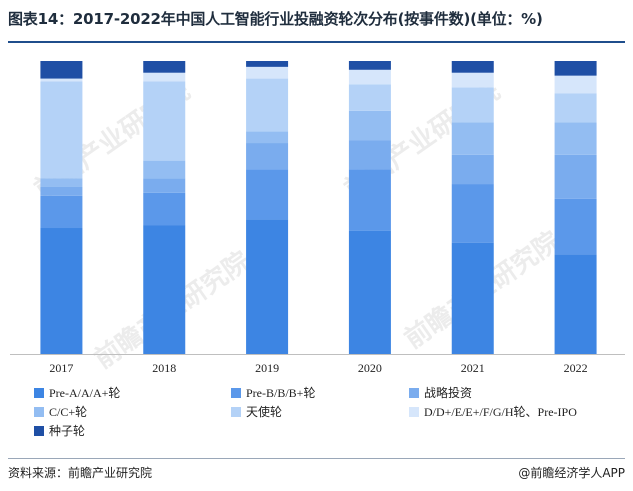 This screenshot has height=491, width=633. Describe the element at coordinates (571, 473) in the screenshot. I see `brand-credit: @前瞻经济学人APP` at that location.